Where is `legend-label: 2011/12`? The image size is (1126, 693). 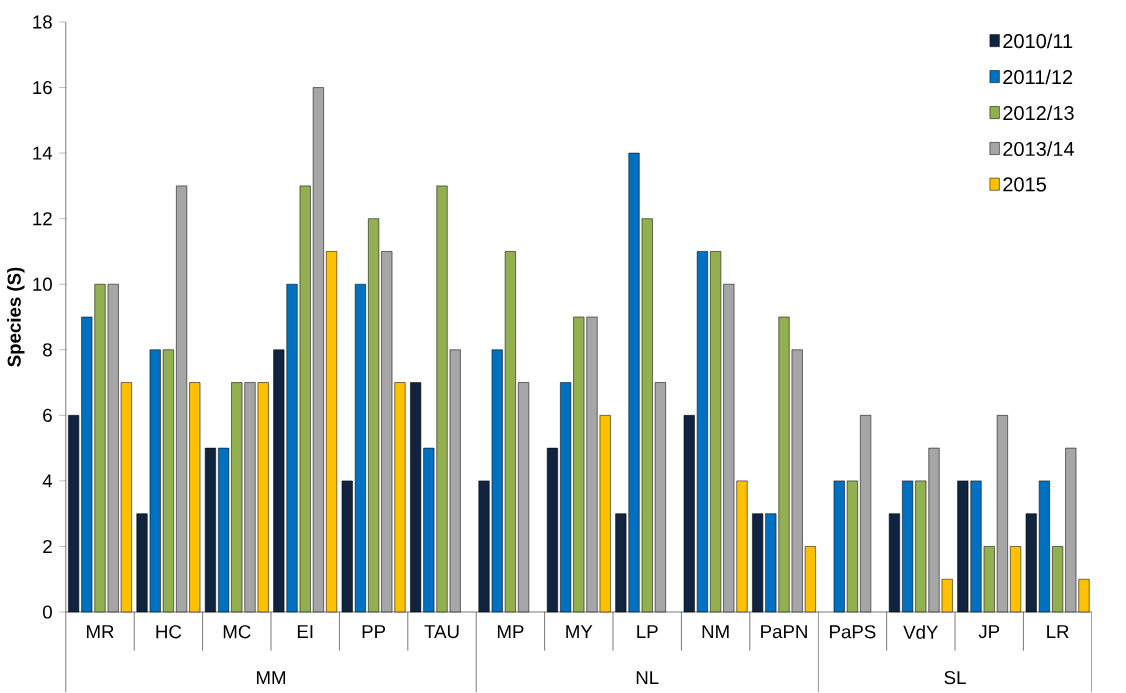
legend-label: 2011/12 is located at coordinates (1038, 77).